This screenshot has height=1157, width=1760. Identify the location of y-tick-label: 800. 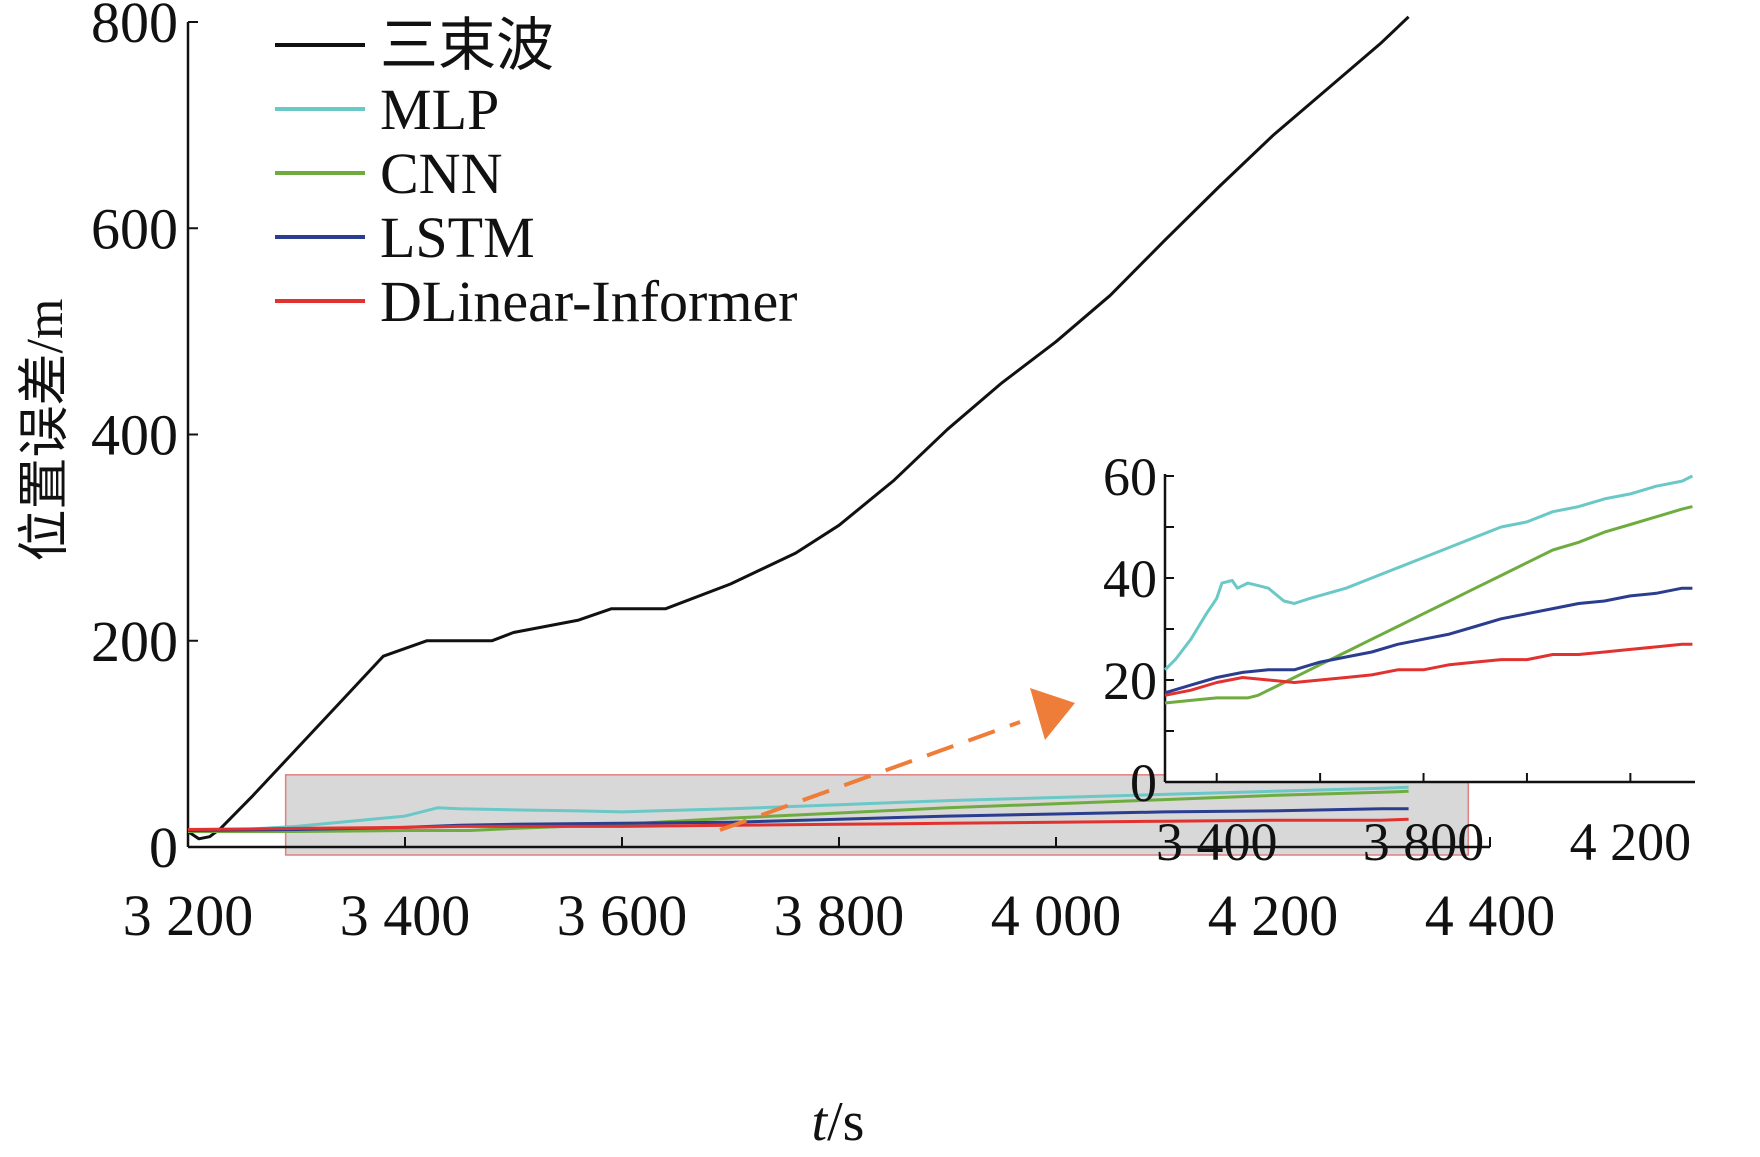
(134, 27).